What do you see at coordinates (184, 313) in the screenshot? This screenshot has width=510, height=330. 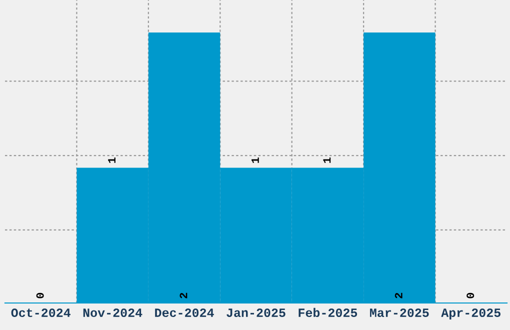 I see `x-tick-label: Dec-2024` at bounding box center [184, 313].